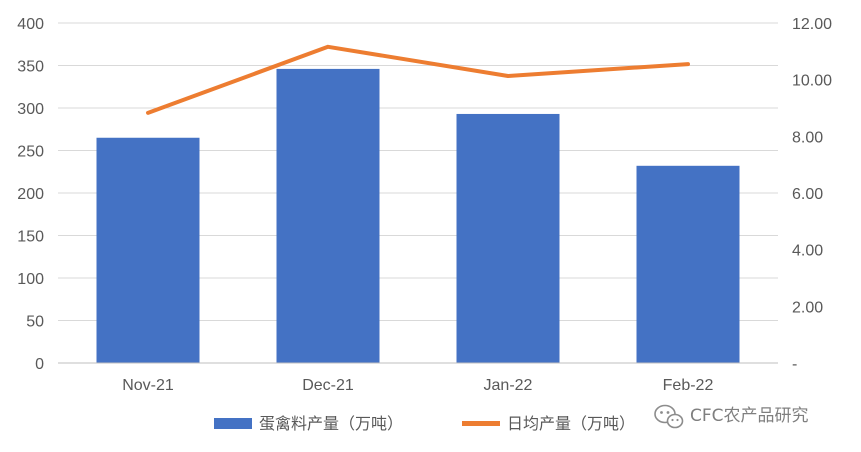 The image size is (861, 452). I want to click on legend-label-bar: 蛋禽料产量（万吨）, so click(331, 423).